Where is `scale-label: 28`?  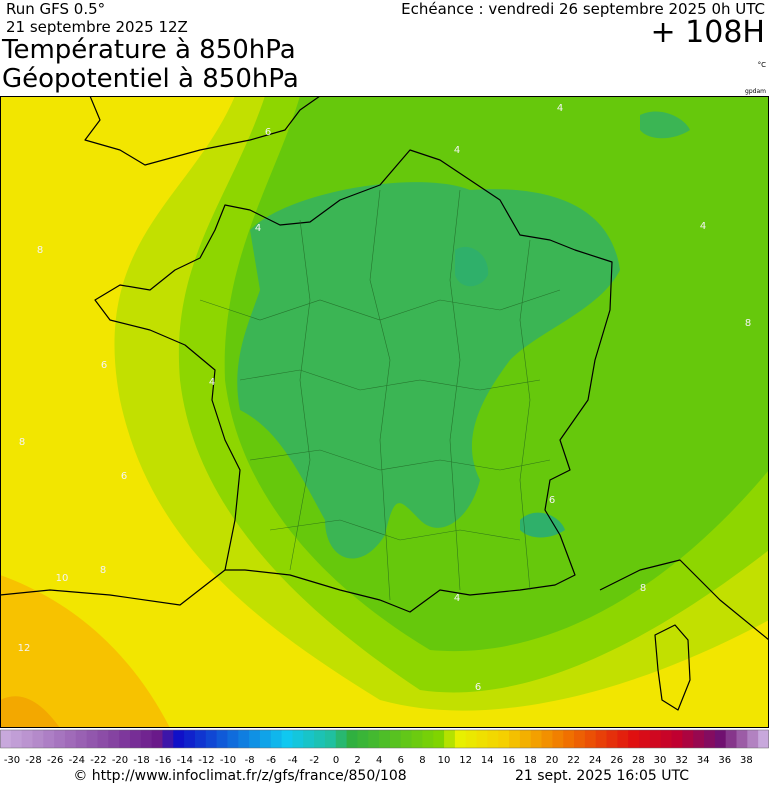 scale-label: 28 is located at coordinates (638, 760).